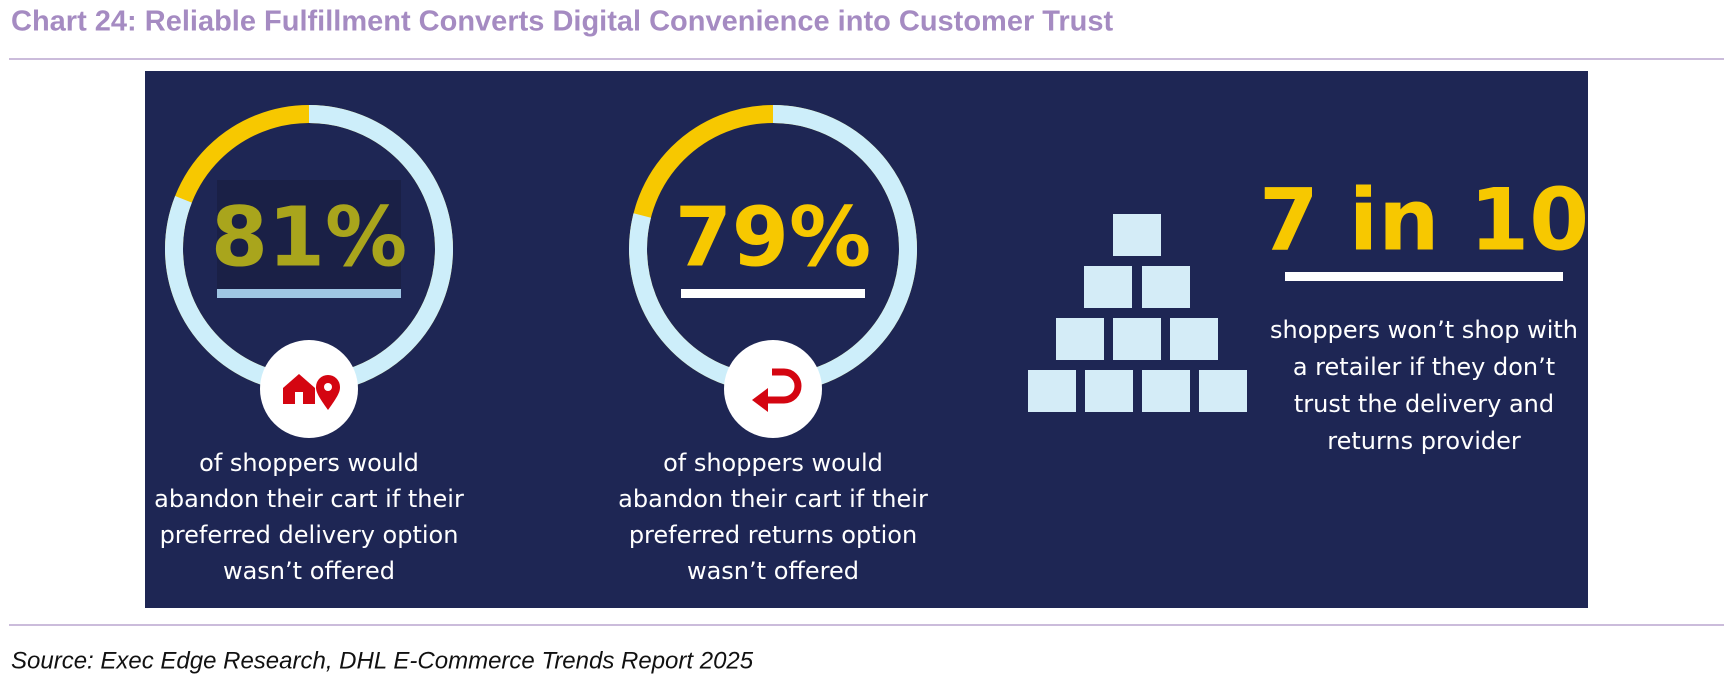 The height and width of the screenshot is (694, 1730). What do you see at coordinates (773, 535) in the screenshot?
I see `stat-text: preferred returns option` at bounding box center [773, 535].